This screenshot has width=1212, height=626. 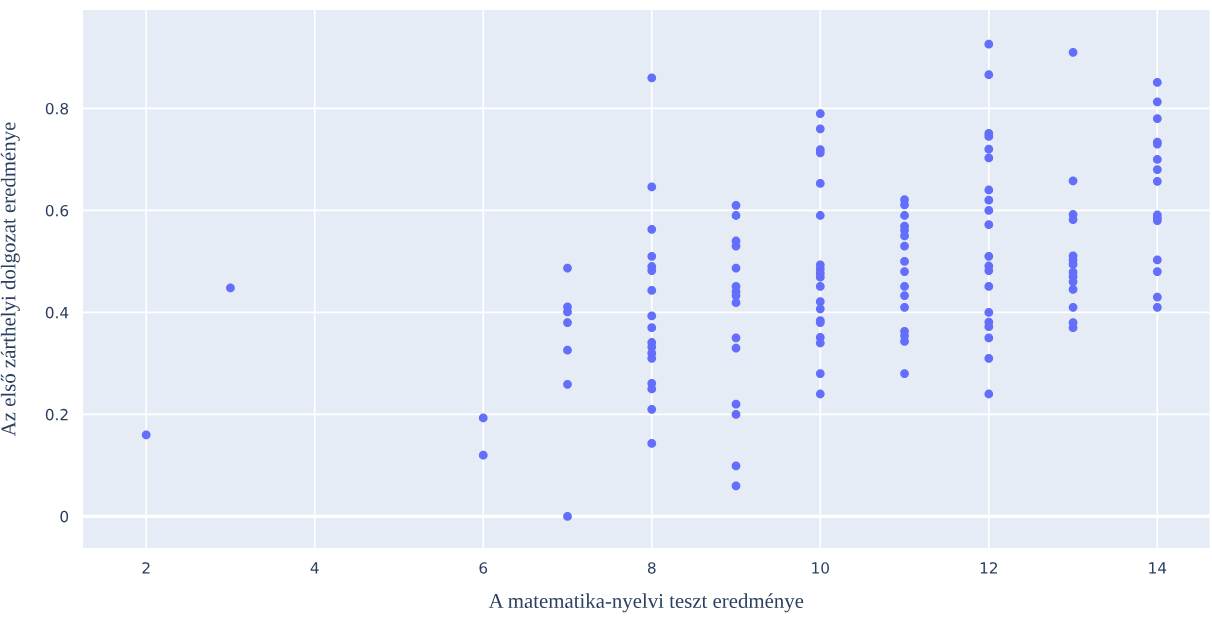 I want to click on x-axis-title: A matematika-nyelvi teszt eredménye, so click(x=646, y=603).